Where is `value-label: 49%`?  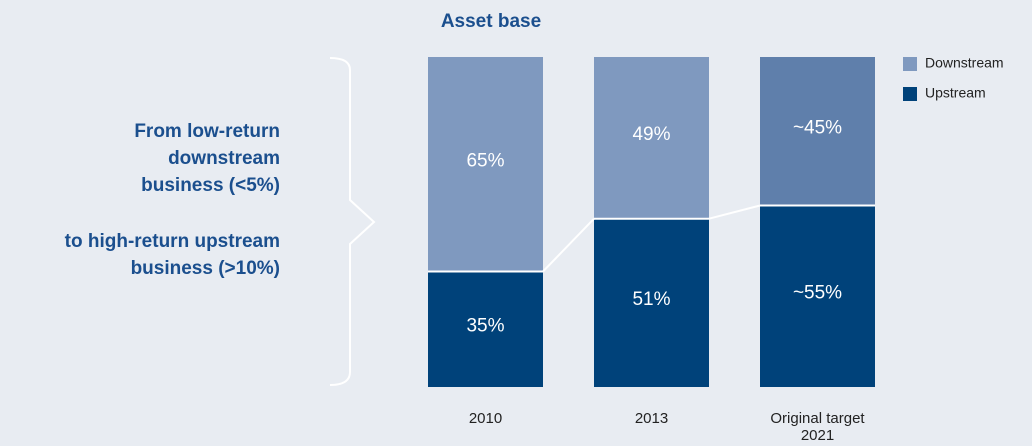 value-label: 49% is located at coordinates (651, 134).